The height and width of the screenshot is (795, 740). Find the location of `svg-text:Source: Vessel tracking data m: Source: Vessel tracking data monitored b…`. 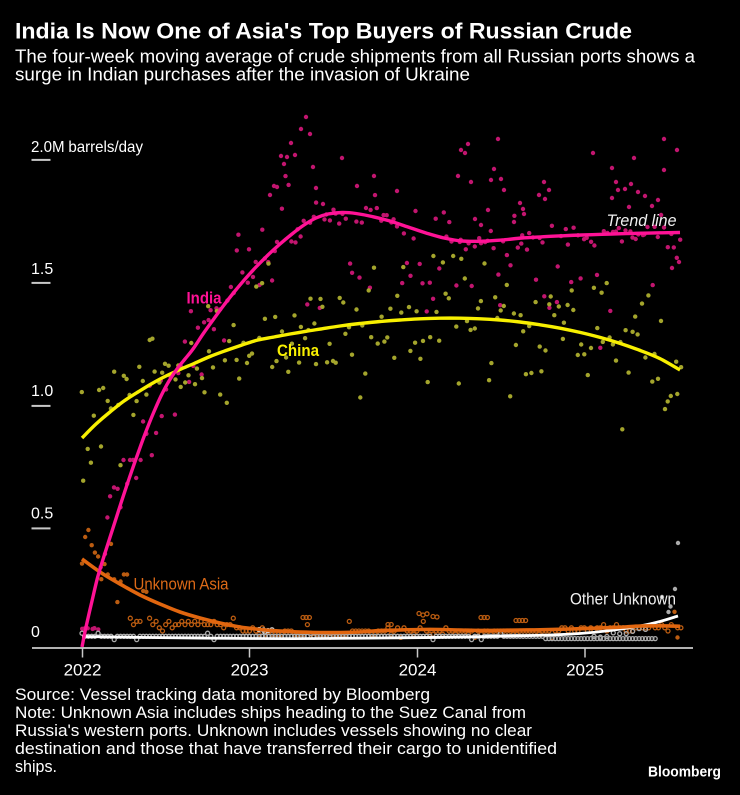

svg-text:Source: Vessel tracking data m: Source: Vessel tracking data monitored b… is located at coordinates (222, 694).